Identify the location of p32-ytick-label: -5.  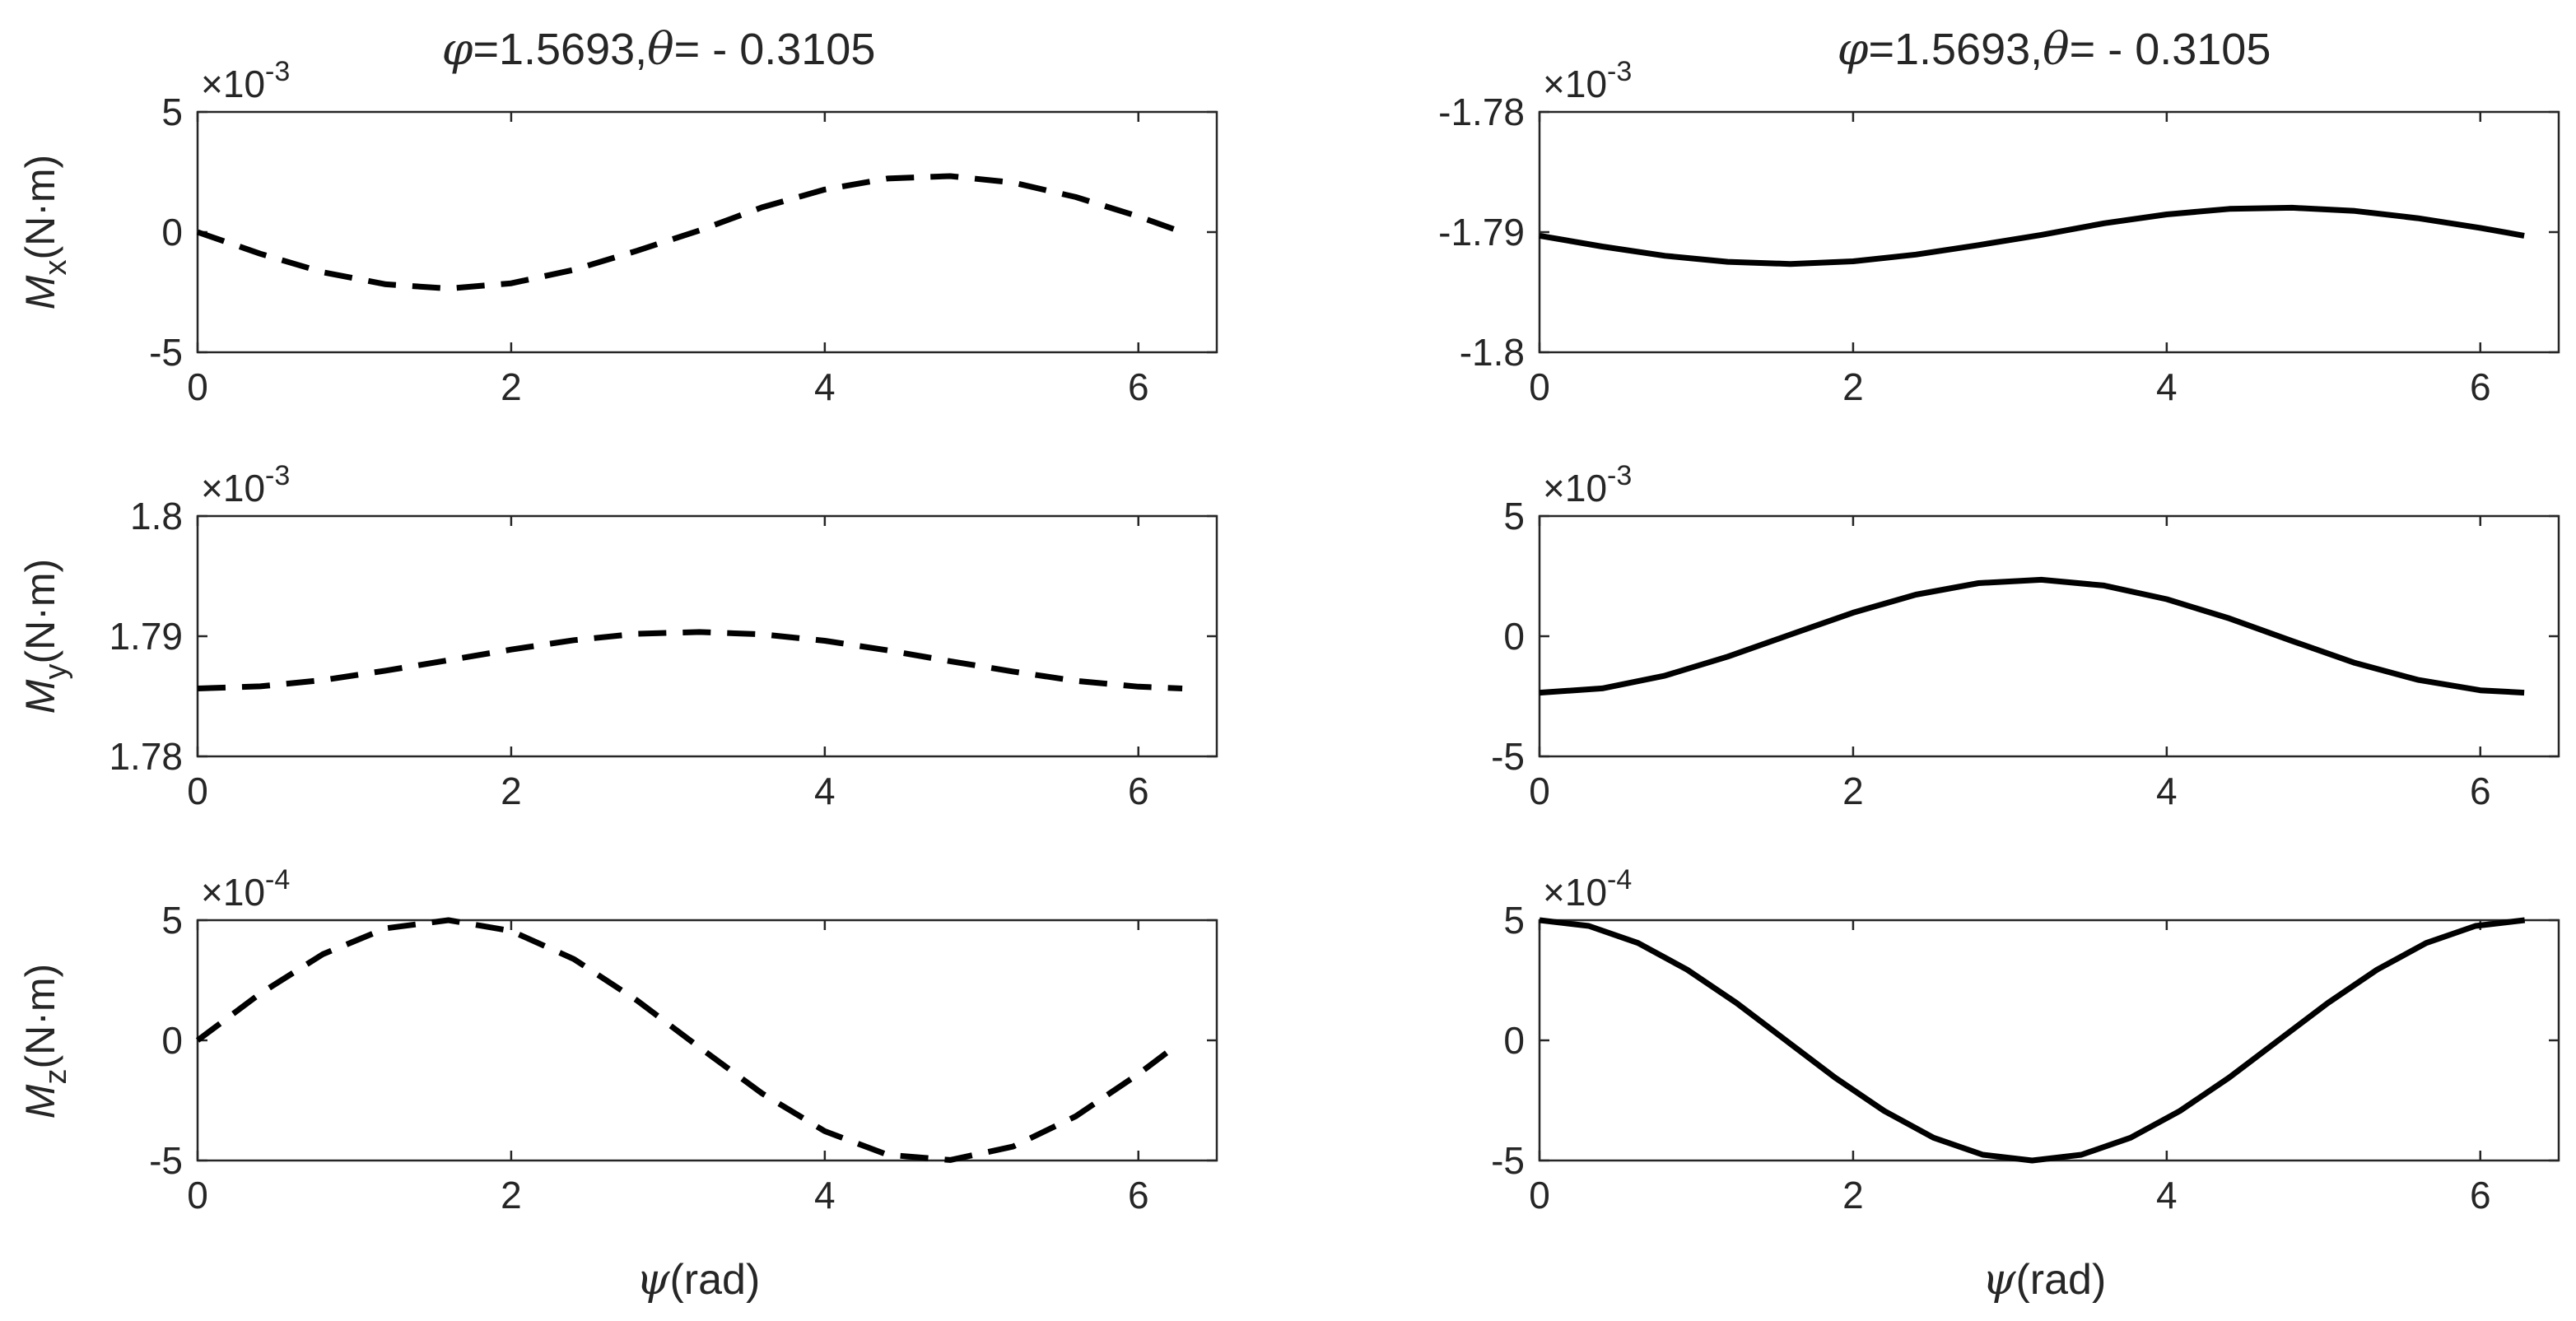
(1508, 1160).